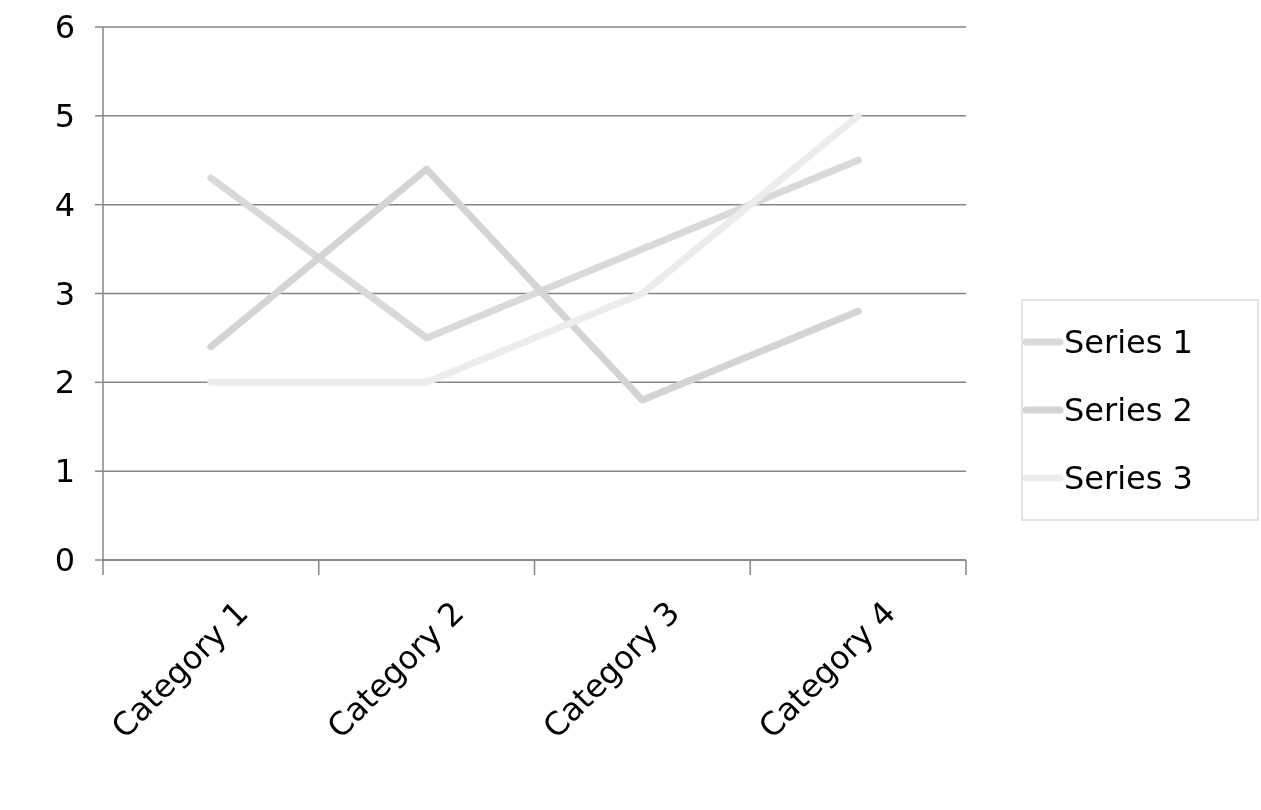  Describe the element at coordinates (64, 293) in the screenshot. I see `y-tick-label: 3` at that location.